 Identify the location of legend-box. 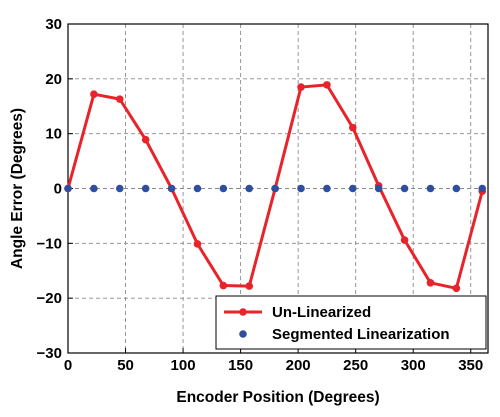
(351, 322).